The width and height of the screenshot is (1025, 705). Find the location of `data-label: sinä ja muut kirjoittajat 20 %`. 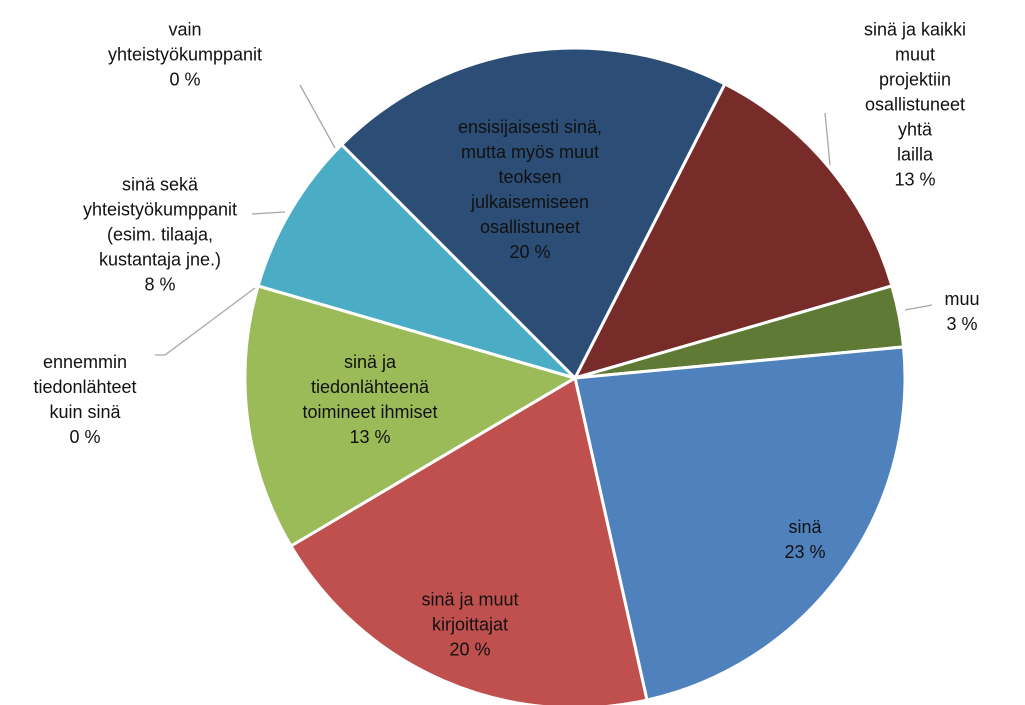

data-label: sinä ja muut kirjoittajat 20 % is located at coordinates (469, 625).